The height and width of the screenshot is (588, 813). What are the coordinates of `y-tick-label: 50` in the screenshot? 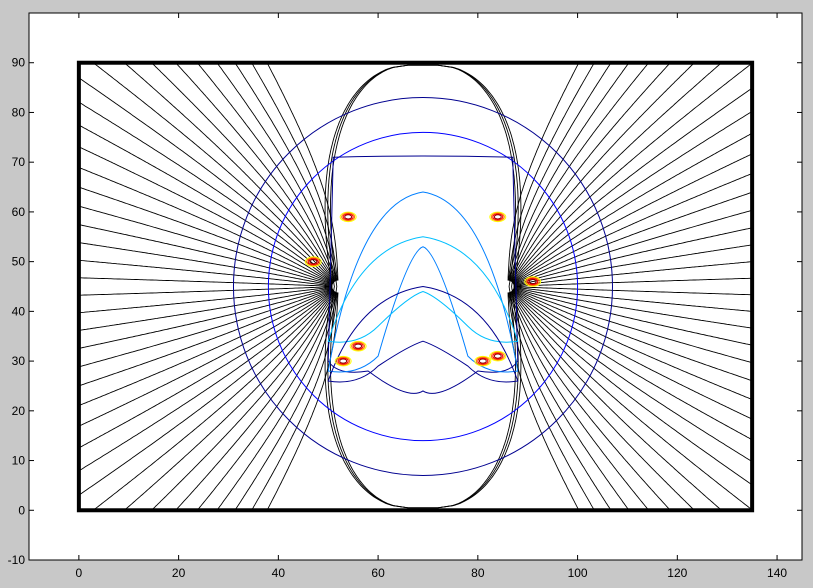 It's located at (19, 262).